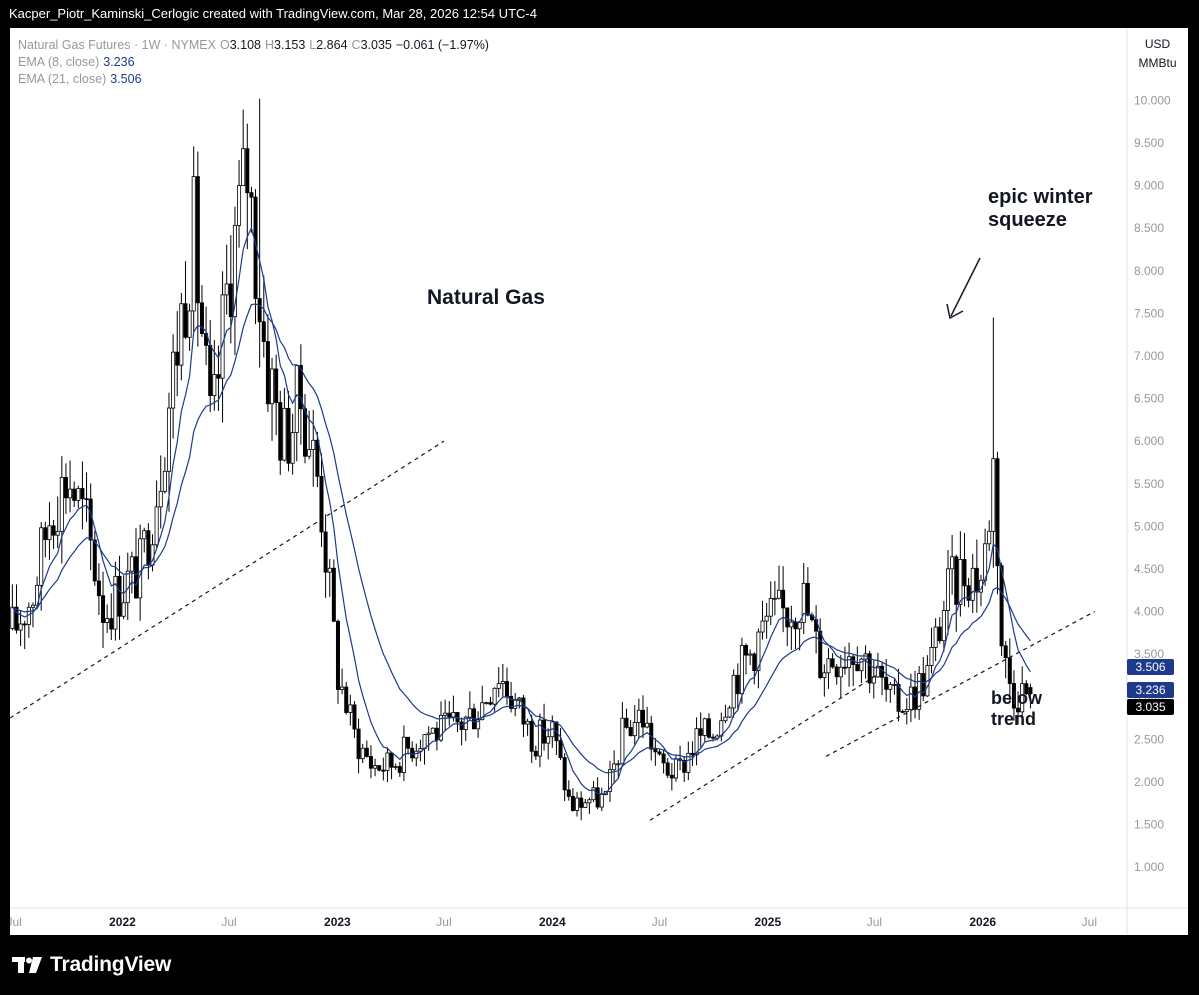 Image resolution: width=1199 pixels, height=995 pixels. Describe the element at coordinates (1149, 739) in the screenshot. I see `y-tick-label: 2.500` at that location.